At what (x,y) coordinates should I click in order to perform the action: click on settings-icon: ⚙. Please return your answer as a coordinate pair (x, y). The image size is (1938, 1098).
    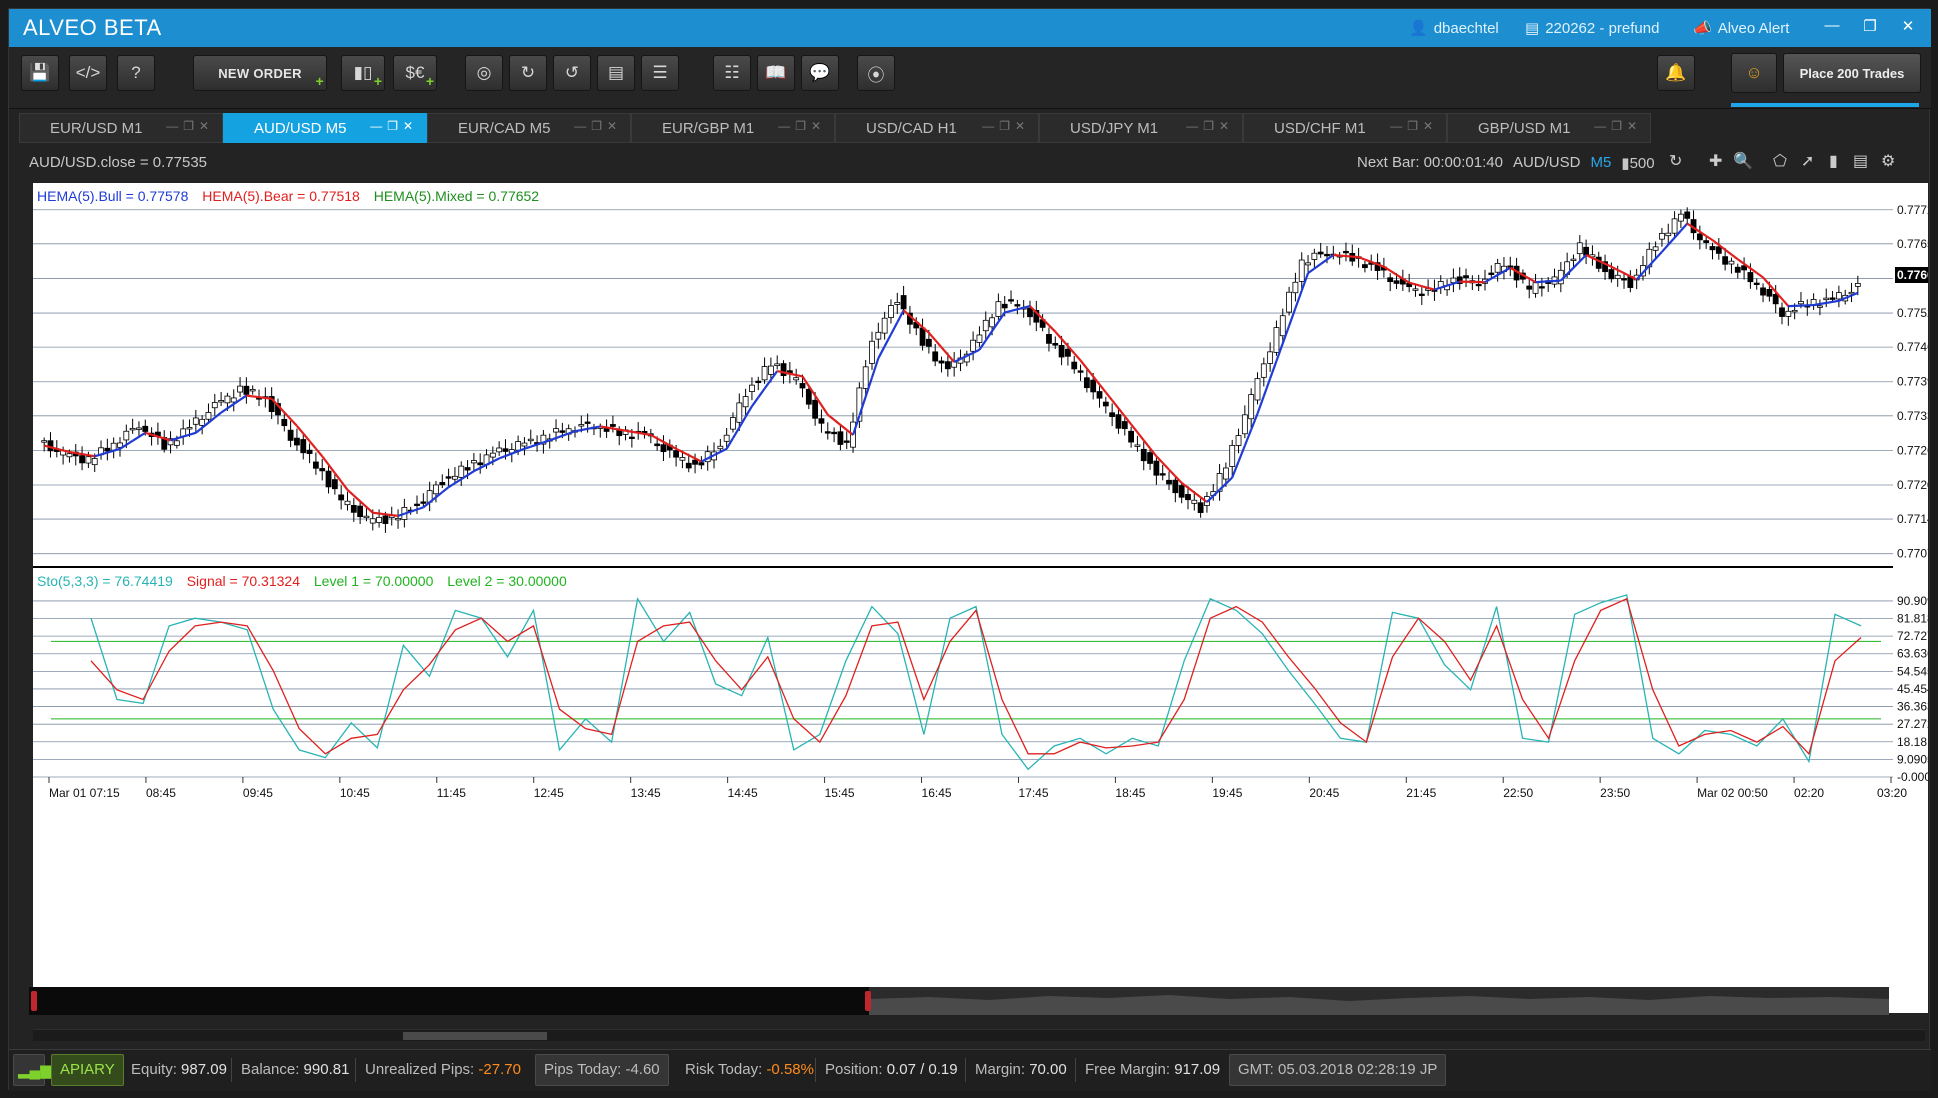
    Looking at the image, I should click on (1888, 161).